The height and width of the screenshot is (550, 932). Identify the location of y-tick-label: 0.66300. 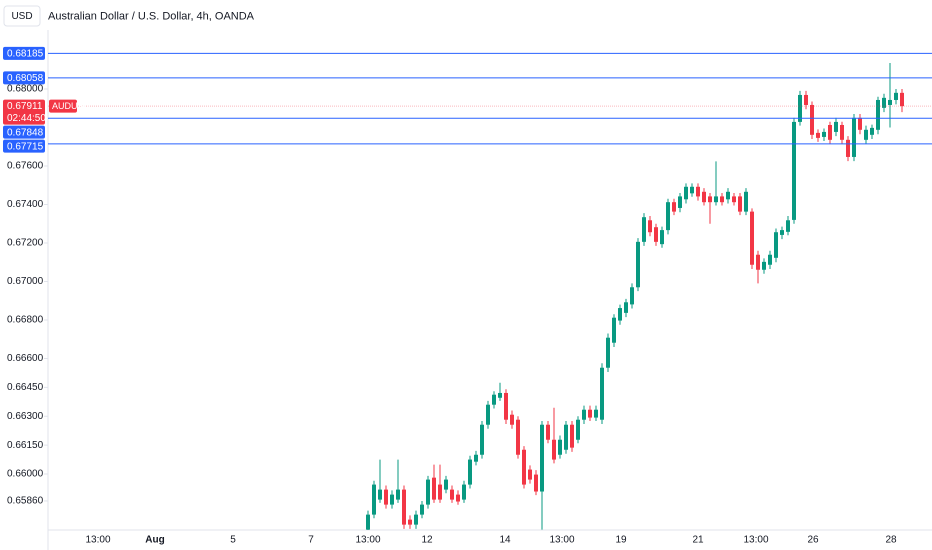
(25, 416).